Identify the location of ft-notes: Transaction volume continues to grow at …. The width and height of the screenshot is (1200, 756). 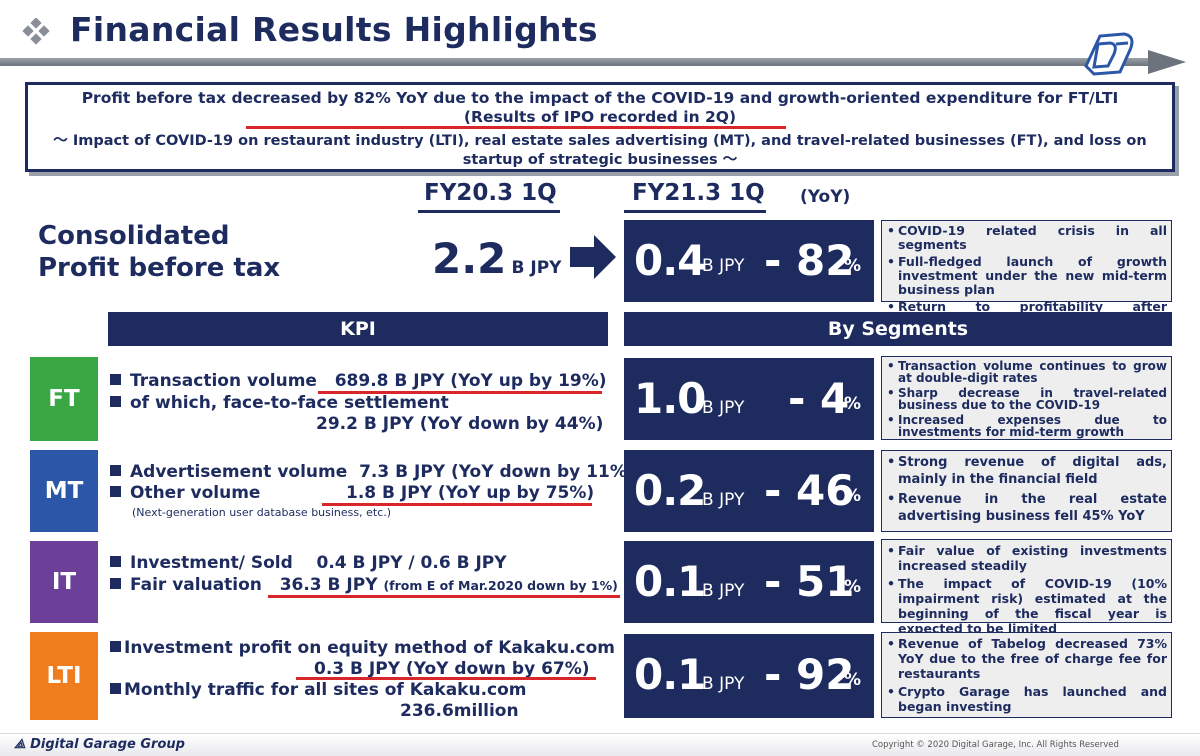
(1026, 398).